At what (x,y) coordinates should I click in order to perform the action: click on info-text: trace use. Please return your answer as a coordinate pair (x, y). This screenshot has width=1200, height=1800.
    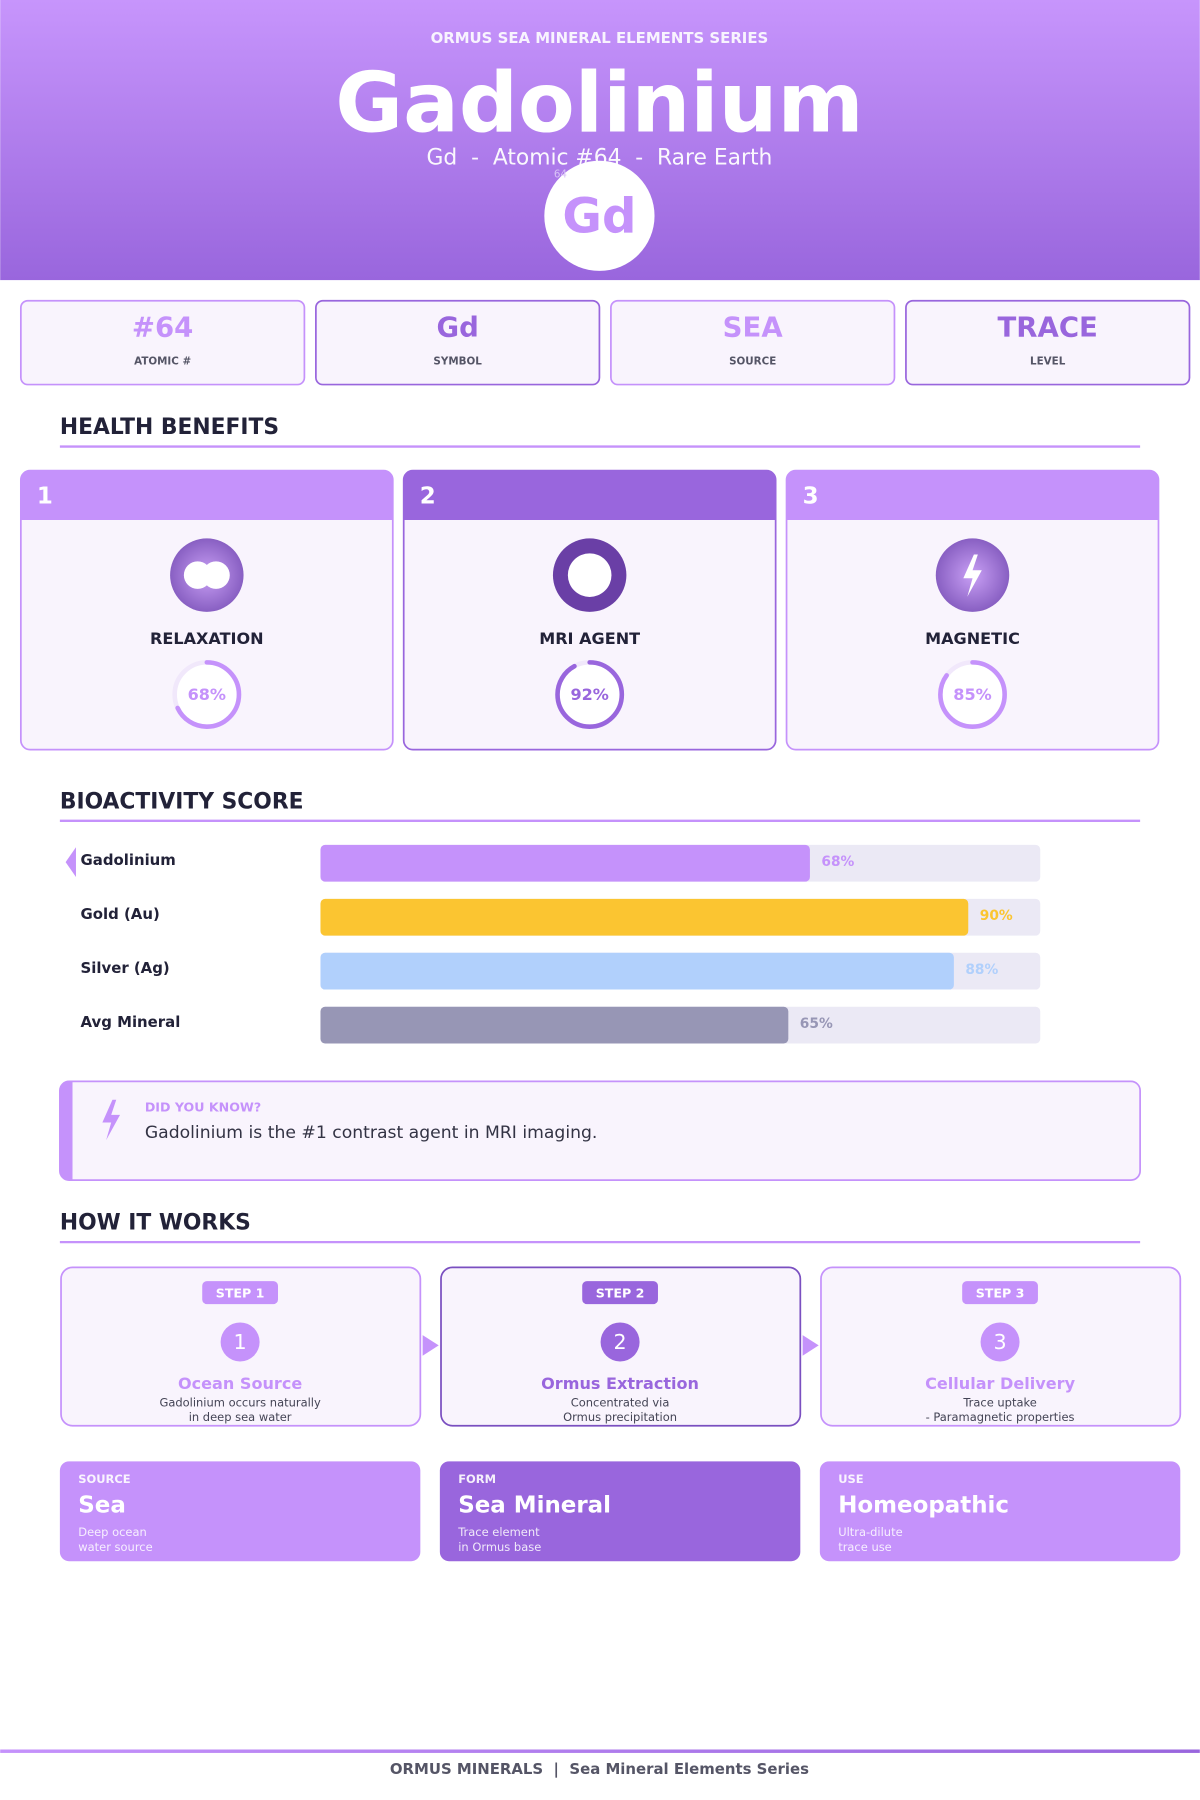
    Looking at the image, I should click on (865, 1547).